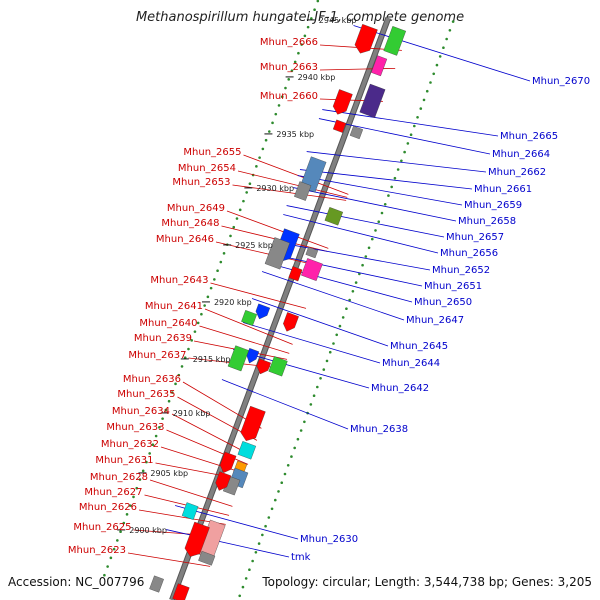 This screenshot has height=600, width=600. I want to click on gene-label-forward: Mhun_2628, so click(119, 477).